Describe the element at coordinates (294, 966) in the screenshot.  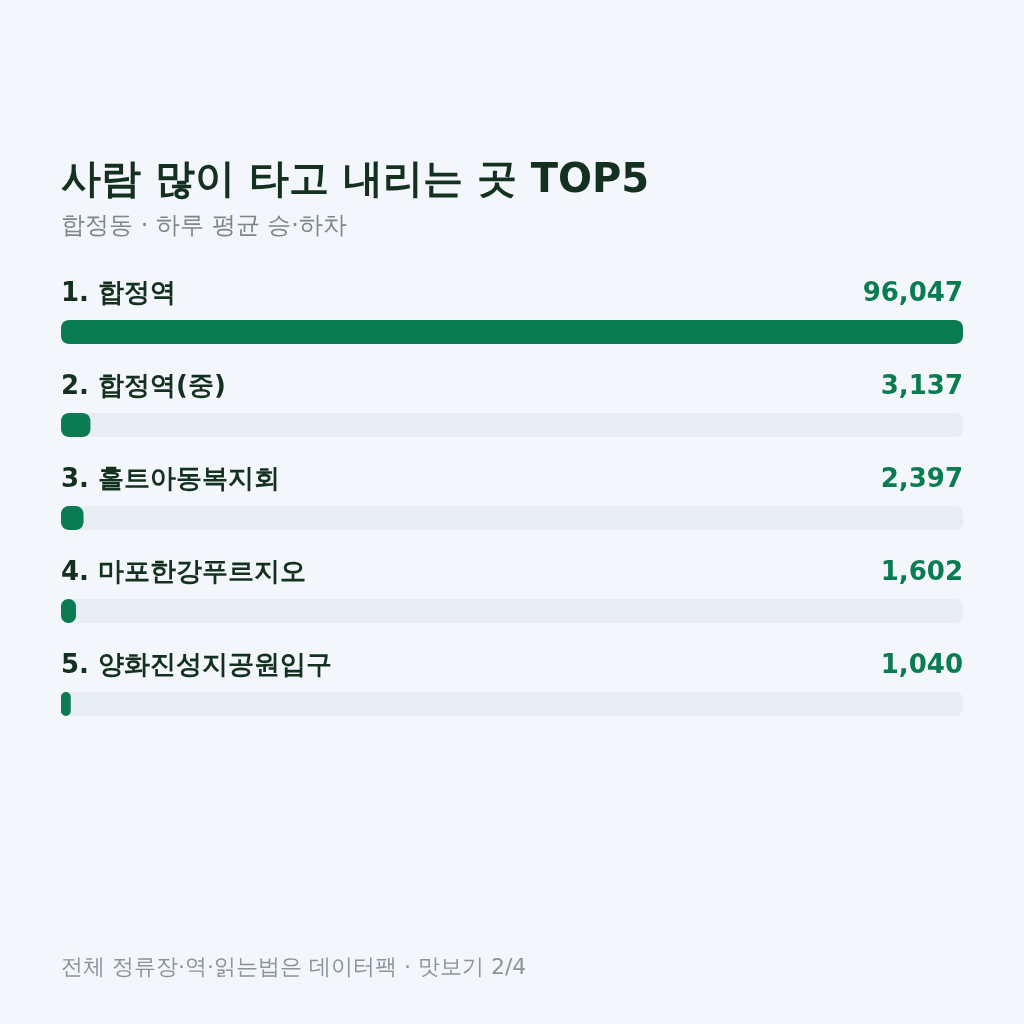
I see `text: 전체 정류장·역·읽는법은 데이터팩 · 맛보기 2/4` at that location.